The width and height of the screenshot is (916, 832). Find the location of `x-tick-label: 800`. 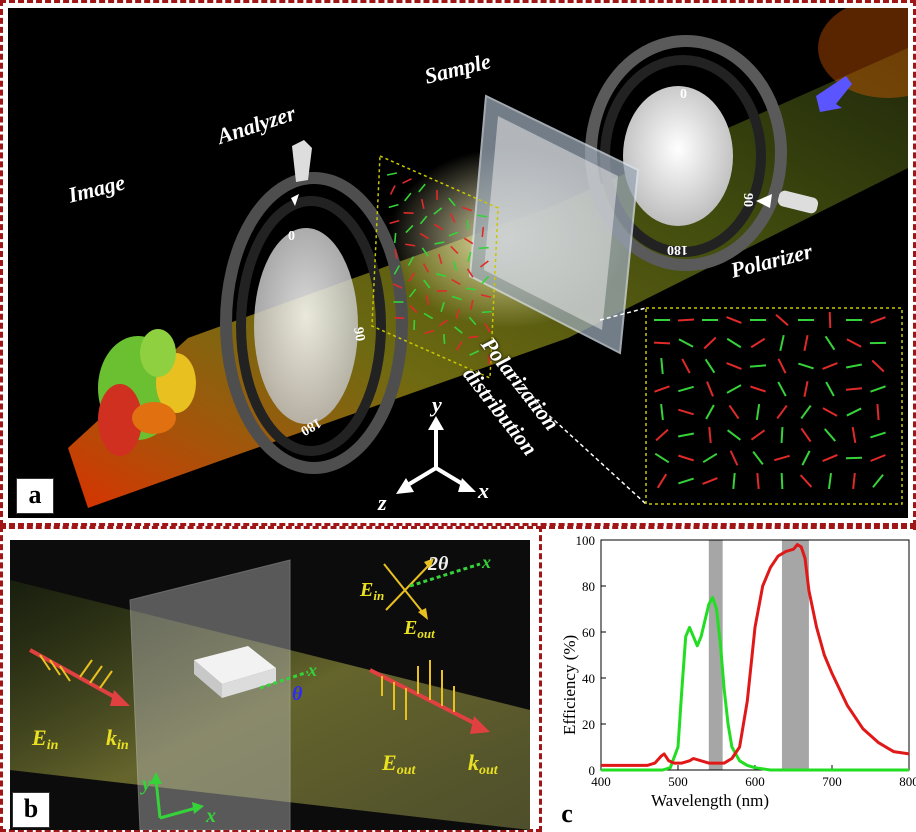

x-tick-label: 800 is located at coordinates (907, 781).